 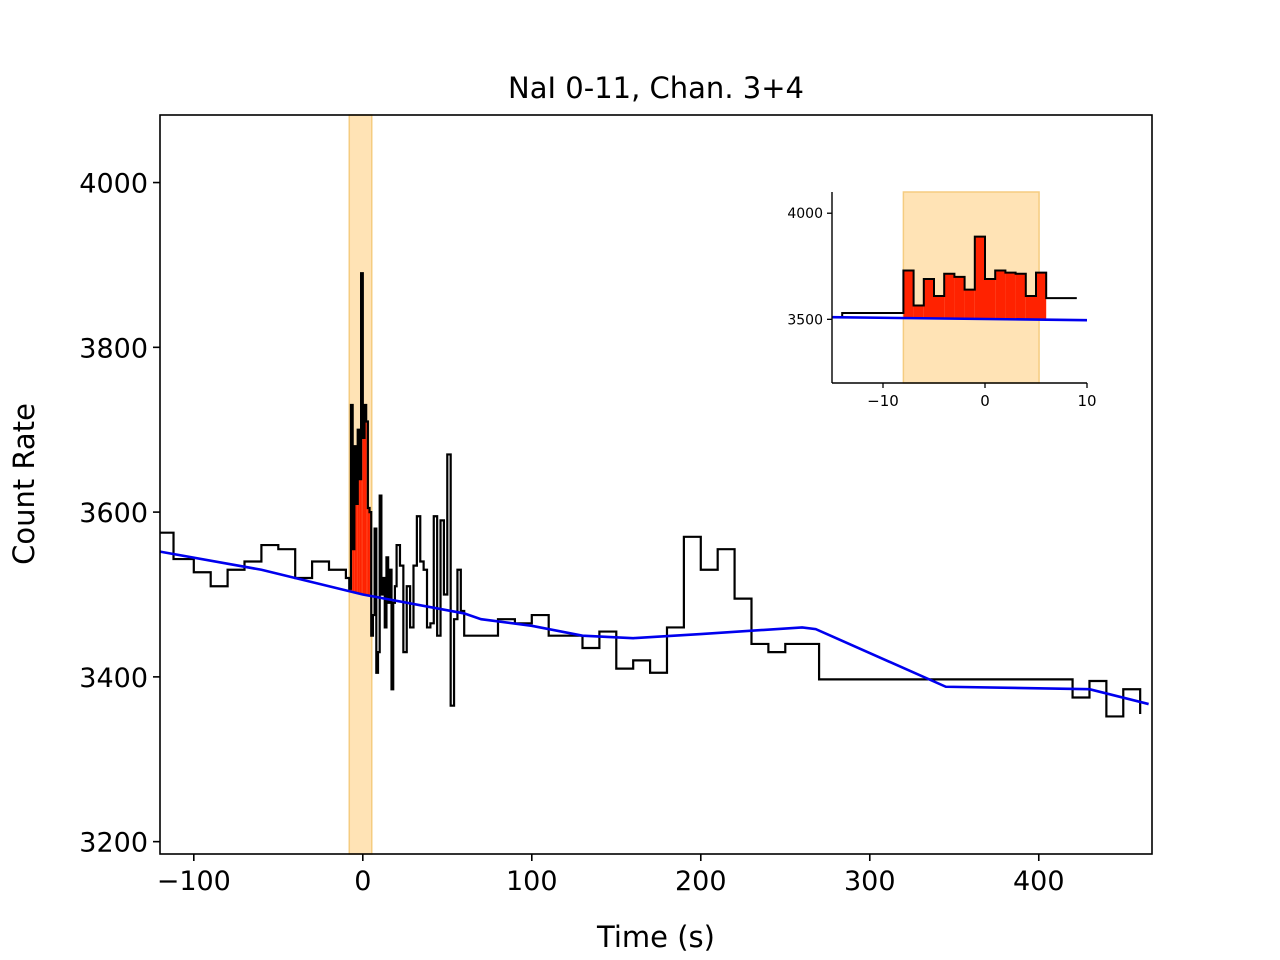 I want to click on inset-plot: −10 0 10 3500 4000, so click(x=942, y=300).